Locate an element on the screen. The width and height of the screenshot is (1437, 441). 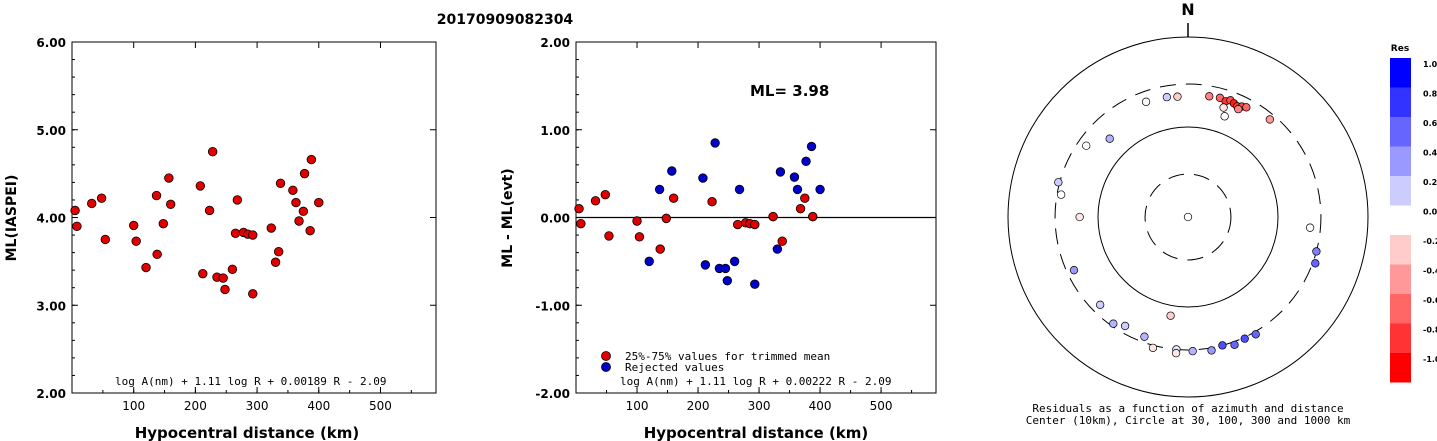
residual-colorbar: 1.0 0.8 0.6 0.4 0.2 0.0 -0.2 -0.4 -0.6 -0.8 -1.0 is located at coordinates (1413, 220).